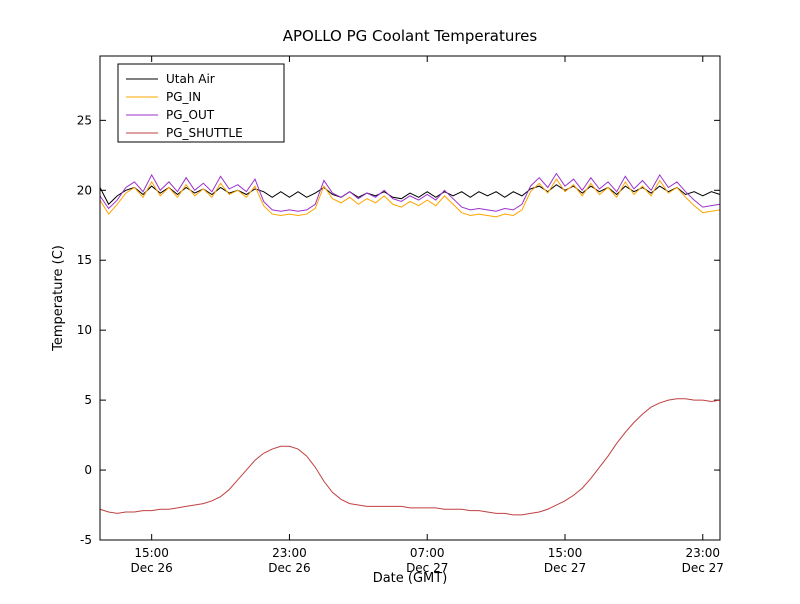 Image resolution: width=800 pixels, height=604 pixels. What do you see at coordinates (410, 36) in the screenshot?
I see `chart-title: APOLLO PG Coolant Temperatures` at bounding box center [410, 36].